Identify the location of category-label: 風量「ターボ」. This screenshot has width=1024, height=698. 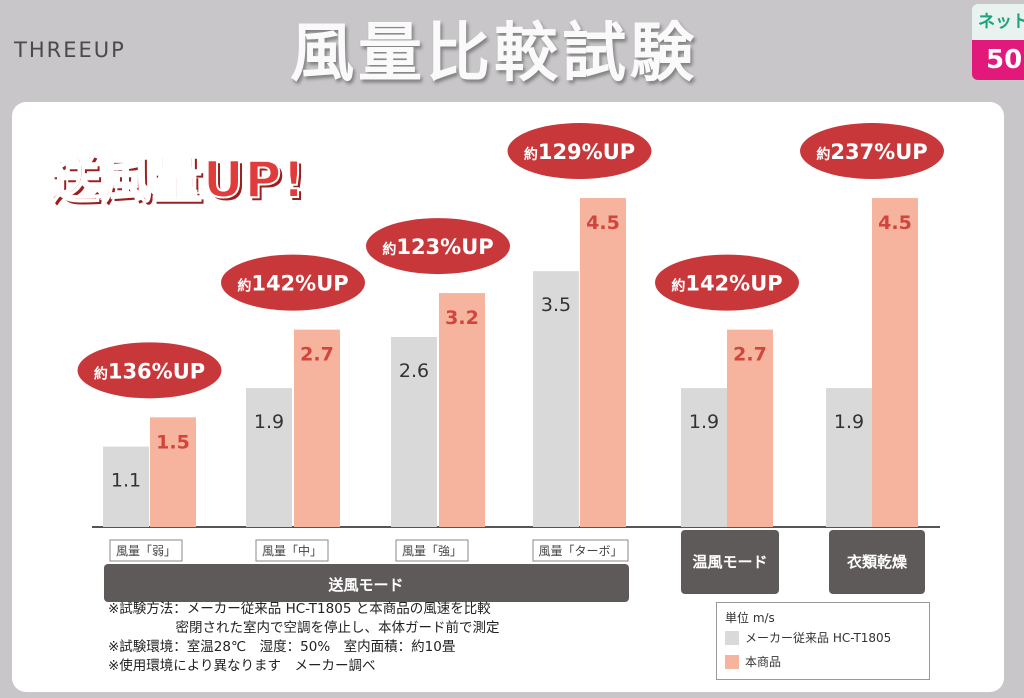
(580, 551).